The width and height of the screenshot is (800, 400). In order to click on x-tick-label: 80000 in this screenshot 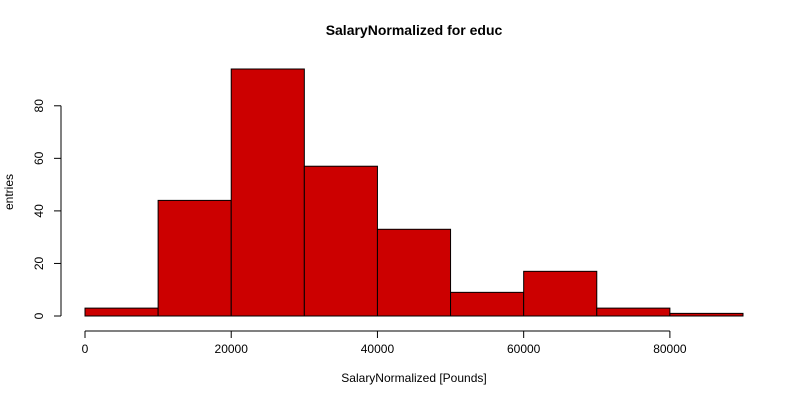, I will do `click(670, 349)`.